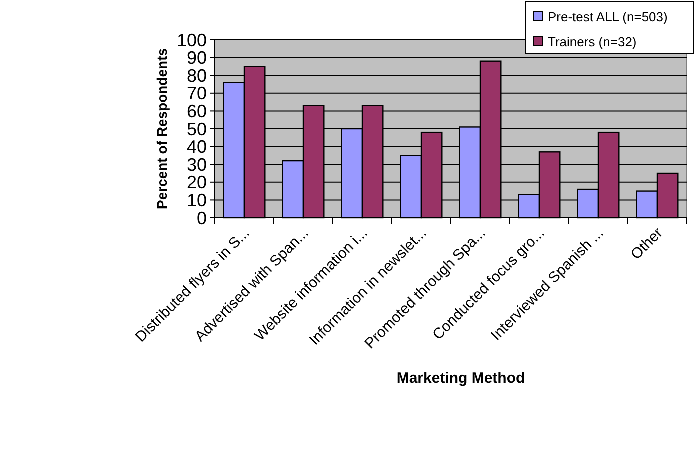 The image size is (696, 466). What do you see at coordinates (196, 182) in the screenshot?
I see `y-tick-label: 20` at bounding box center [196, 182].